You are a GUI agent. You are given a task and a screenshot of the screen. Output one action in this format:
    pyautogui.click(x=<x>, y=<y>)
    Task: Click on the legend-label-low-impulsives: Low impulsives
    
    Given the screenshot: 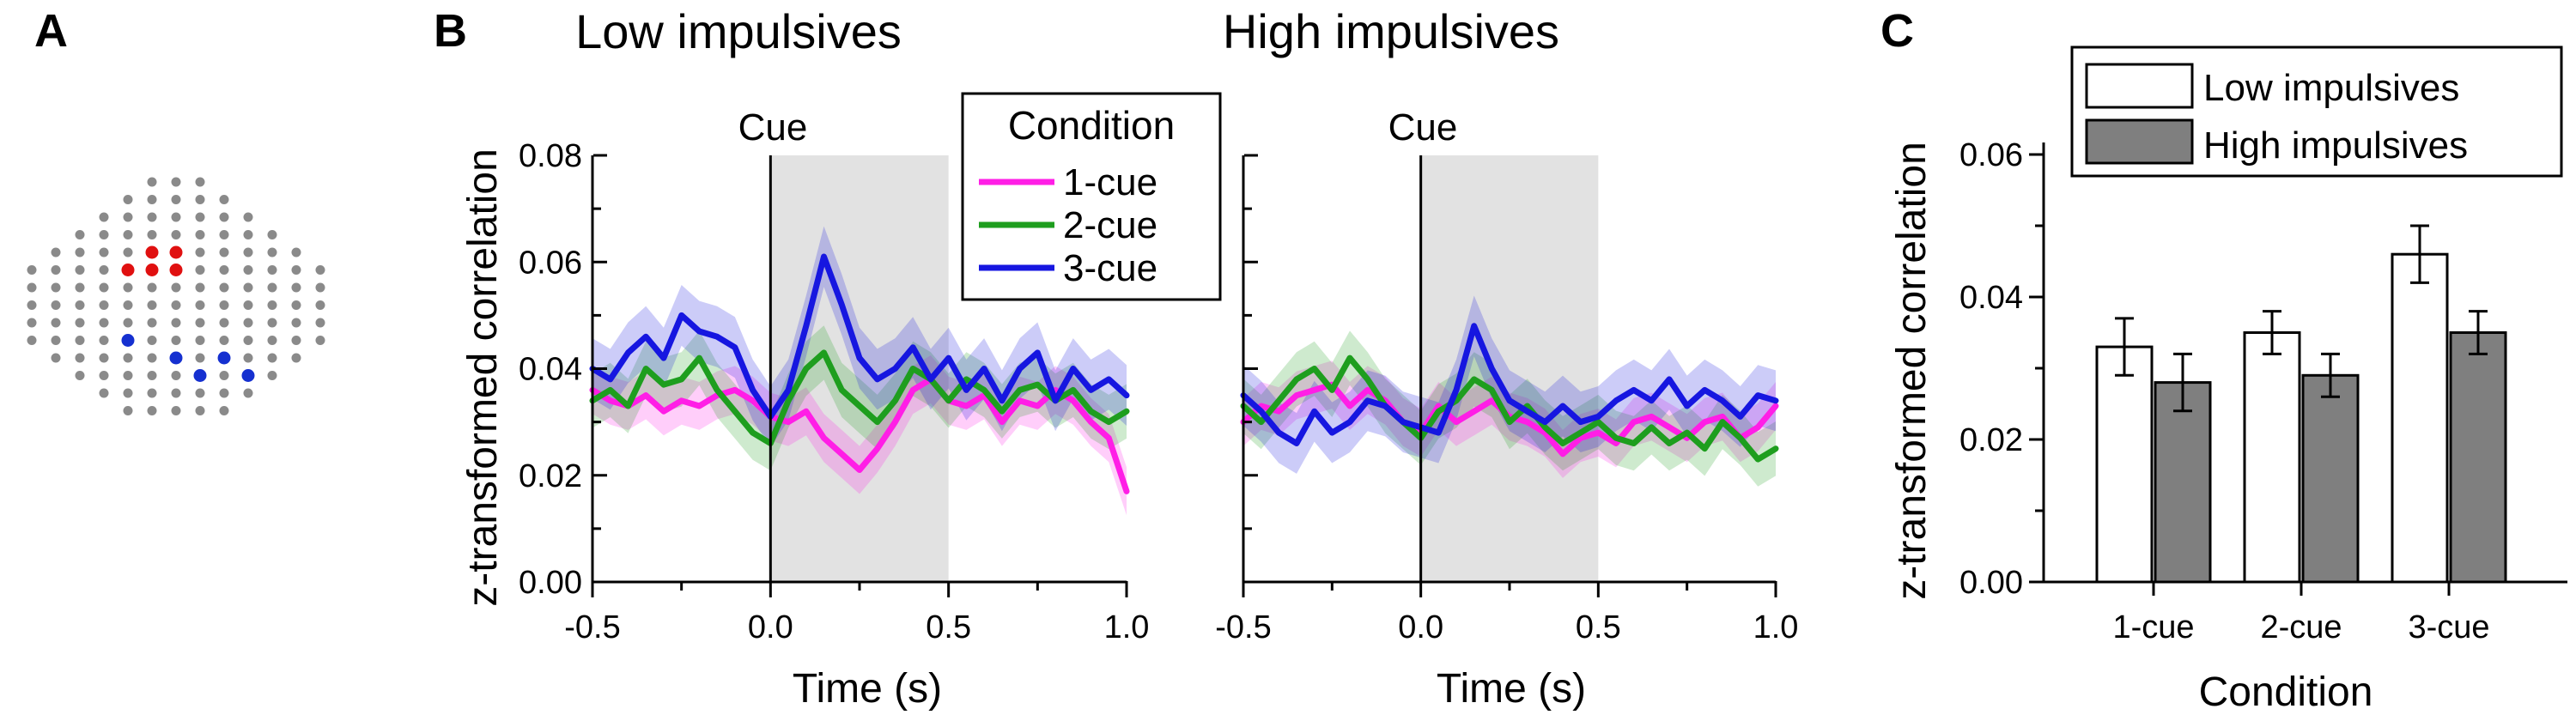 What is the action you would take?
    pyautogui.click(x=2331, y=88)
    